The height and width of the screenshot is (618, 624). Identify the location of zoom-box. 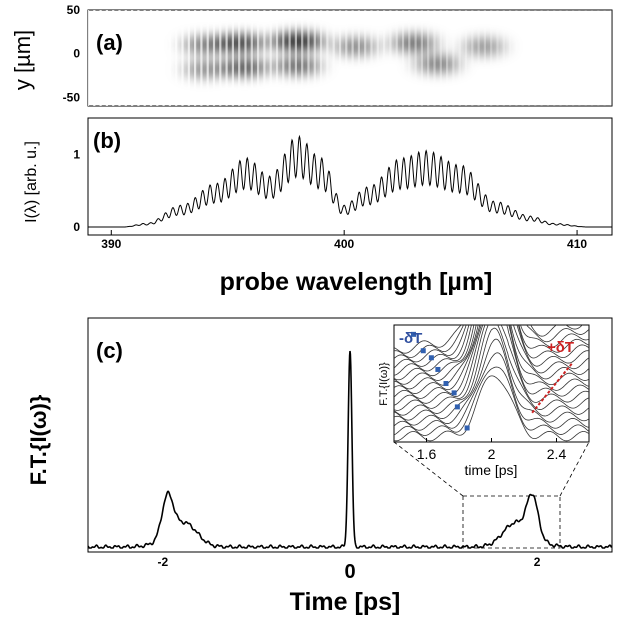
(511, 522).